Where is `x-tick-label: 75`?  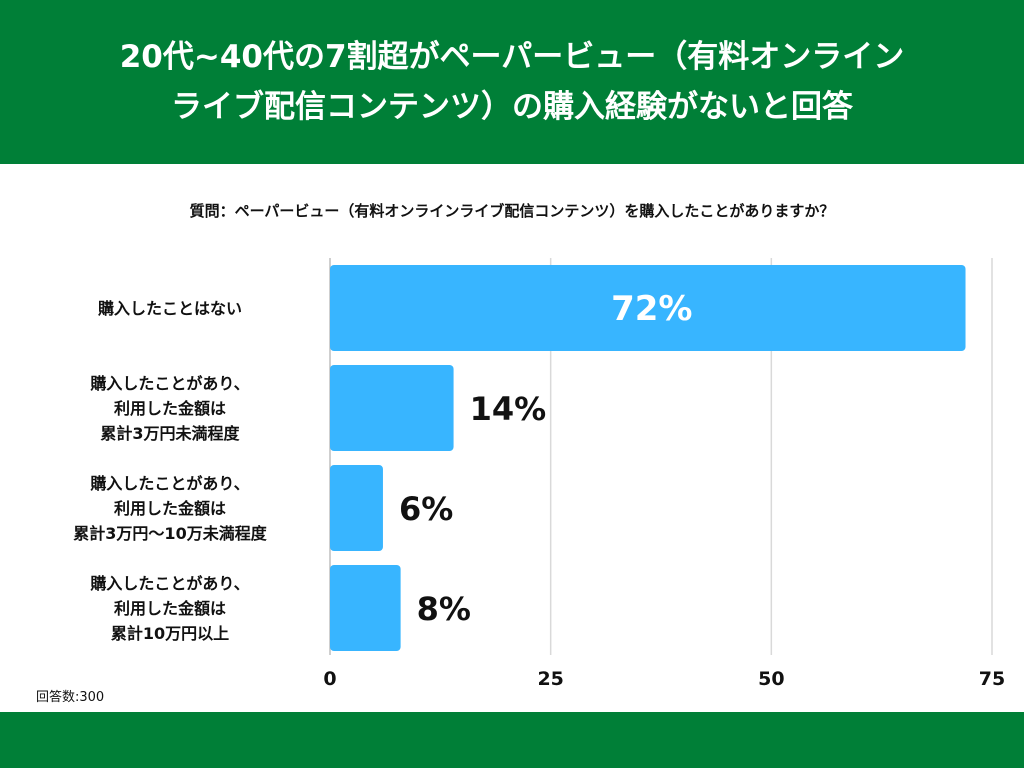
x-tick-label: 75 is located at coordinates (992, 679).